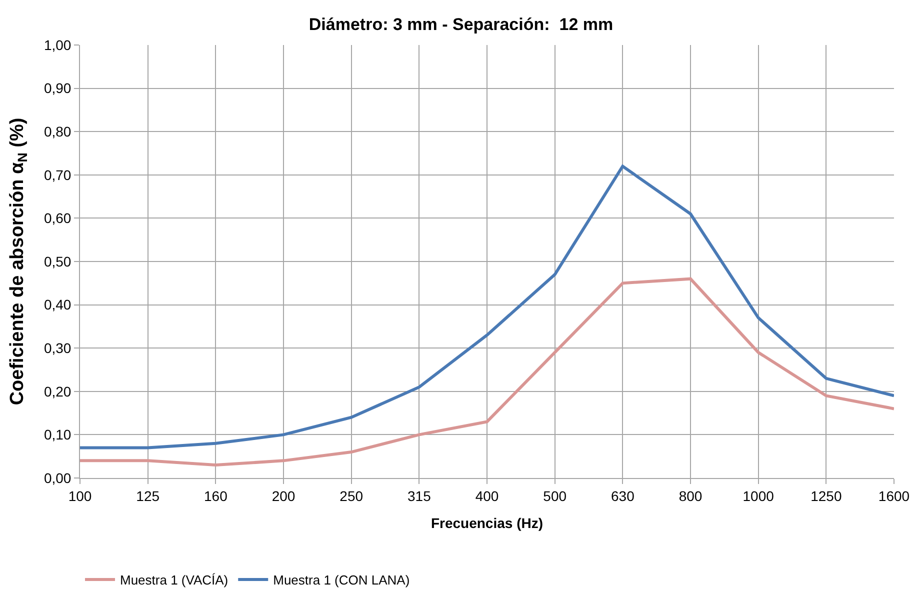  What do you see at coordinates (826, 496) in the screenshot?
I see `x-tick-label: 1250` at bounding box center [826, 496].